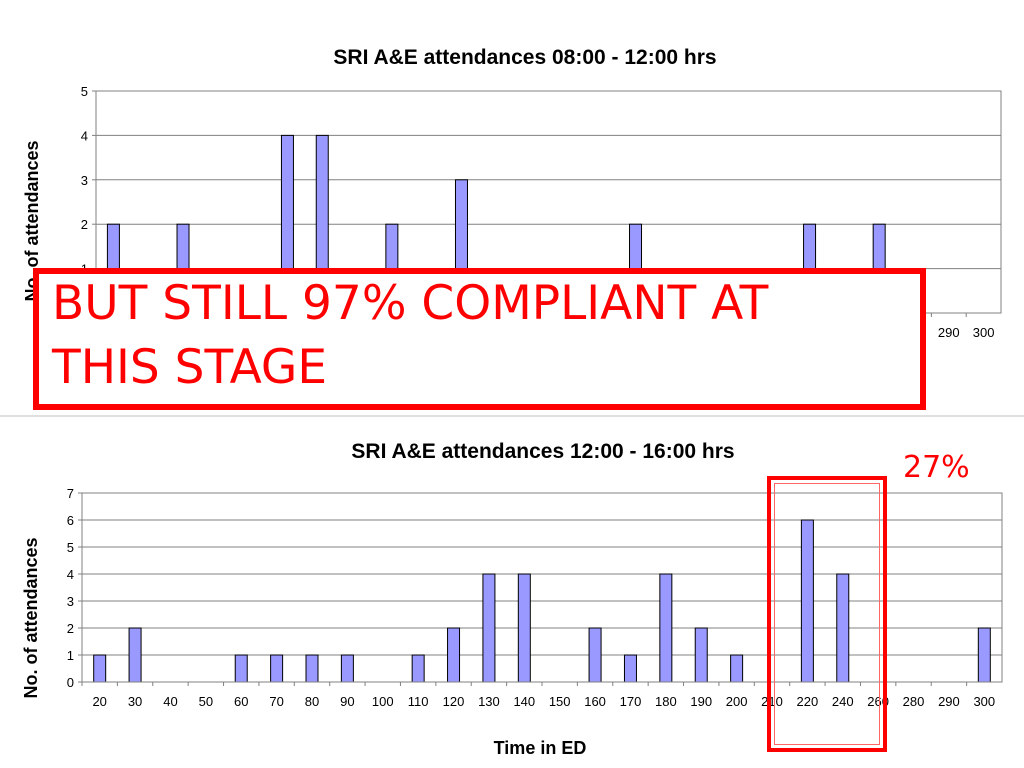  What do you see at coordinates (808, 701) in the screenshot?
I see `x-tick-label: 220` at bounding box center [808, 701].